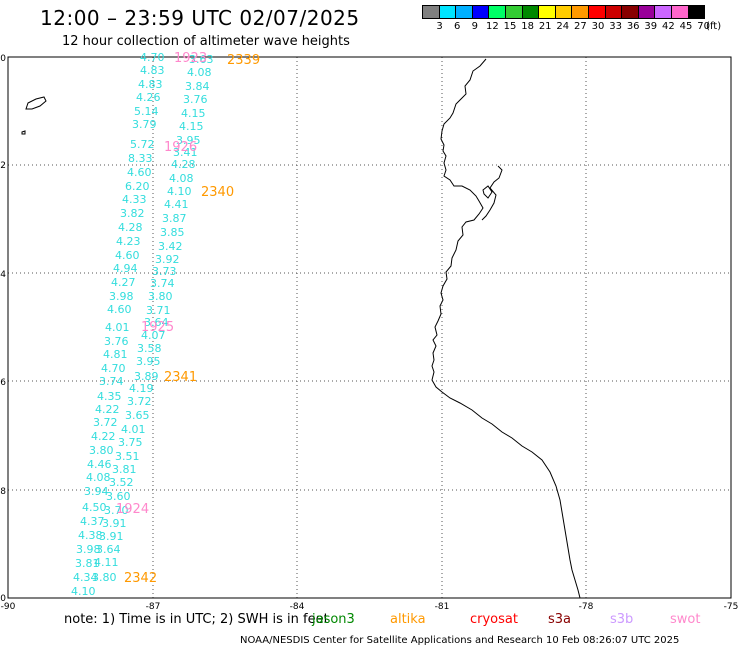 The width and height of the screenshot is (740, 650). What do you see at coordinates (146, 376) in the screenshot?
I see `wave-height-value: 3.89` at bounding box center [146, 376].